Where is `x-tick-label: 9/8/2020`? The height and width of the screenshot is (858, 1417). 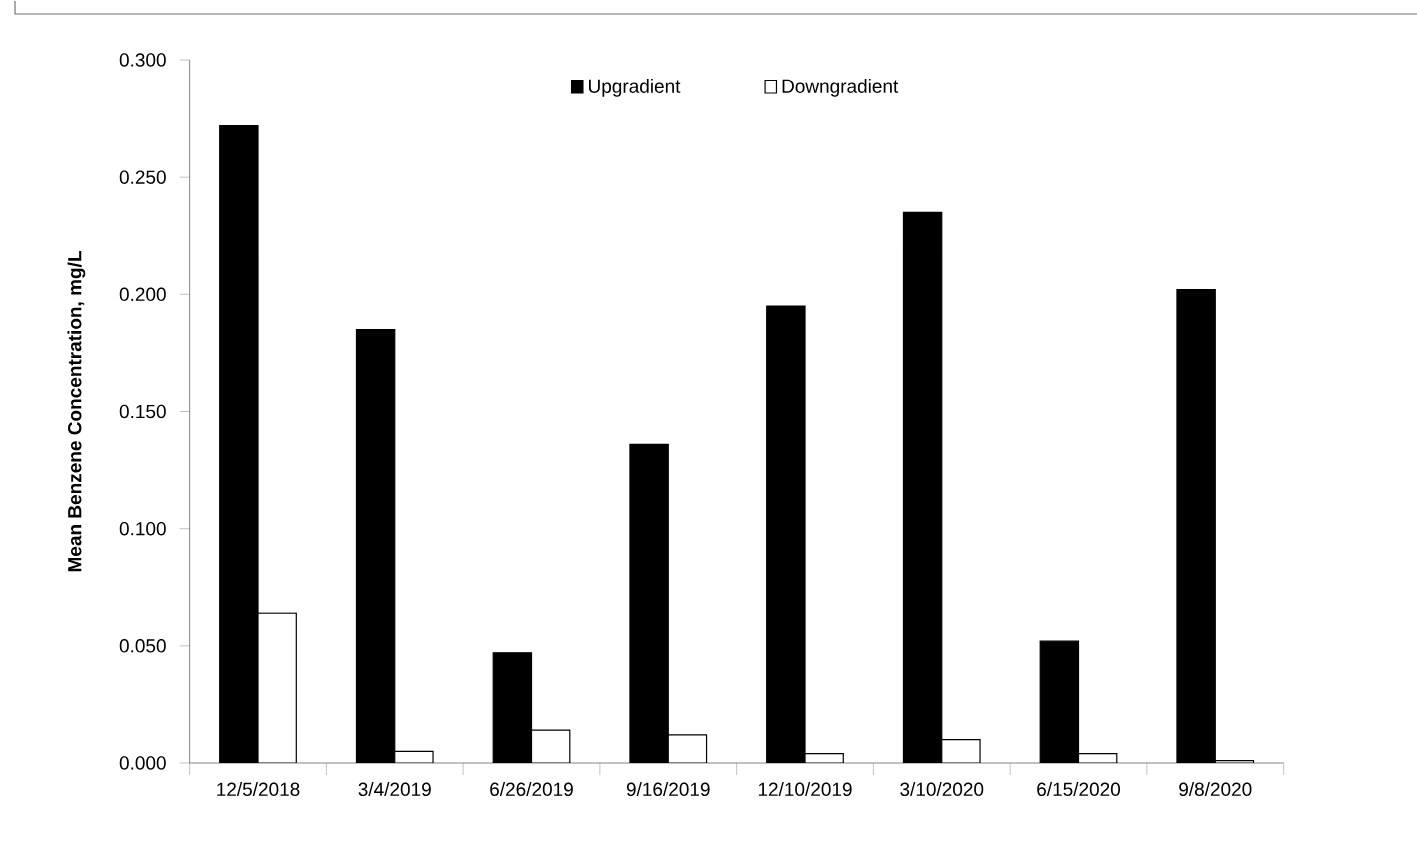 x-tick-label: 9/8/2020 is located at coordinates (1215, 789).